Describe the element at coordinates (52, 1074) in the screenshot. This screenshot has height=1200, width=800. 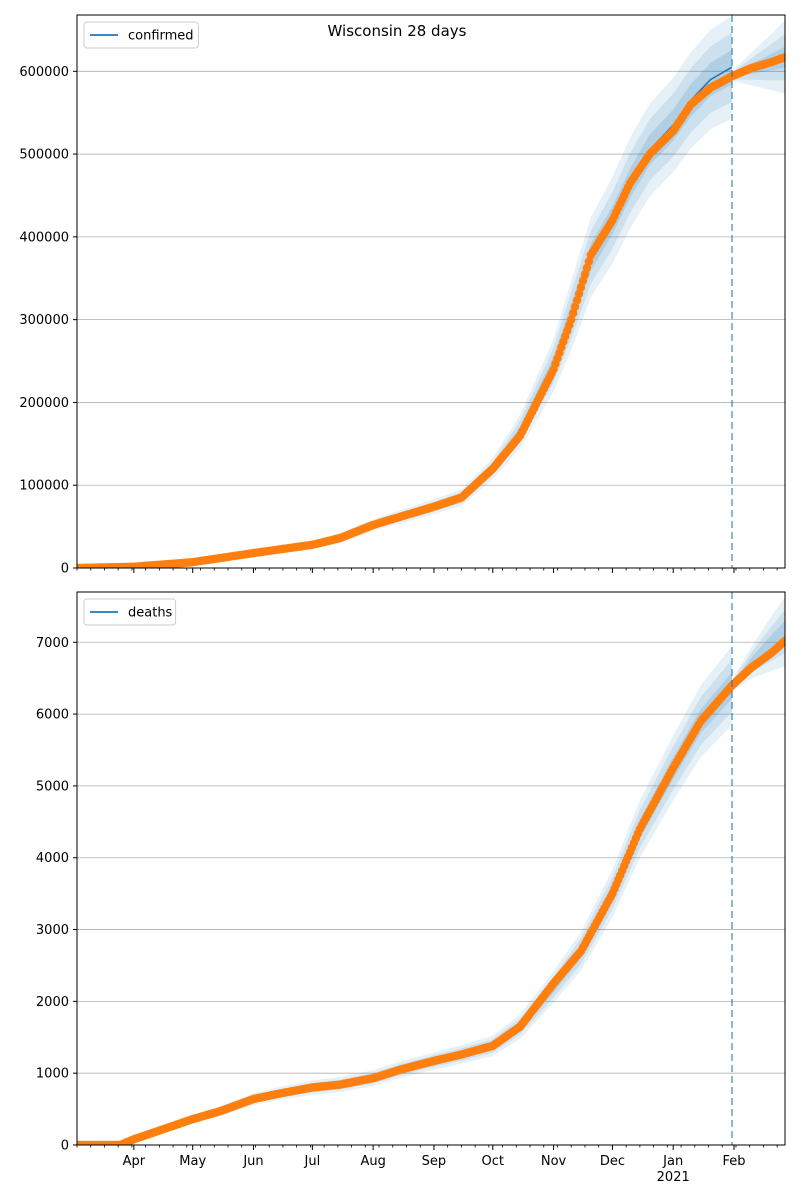
I see `y-tick-label: 1000` at that location.